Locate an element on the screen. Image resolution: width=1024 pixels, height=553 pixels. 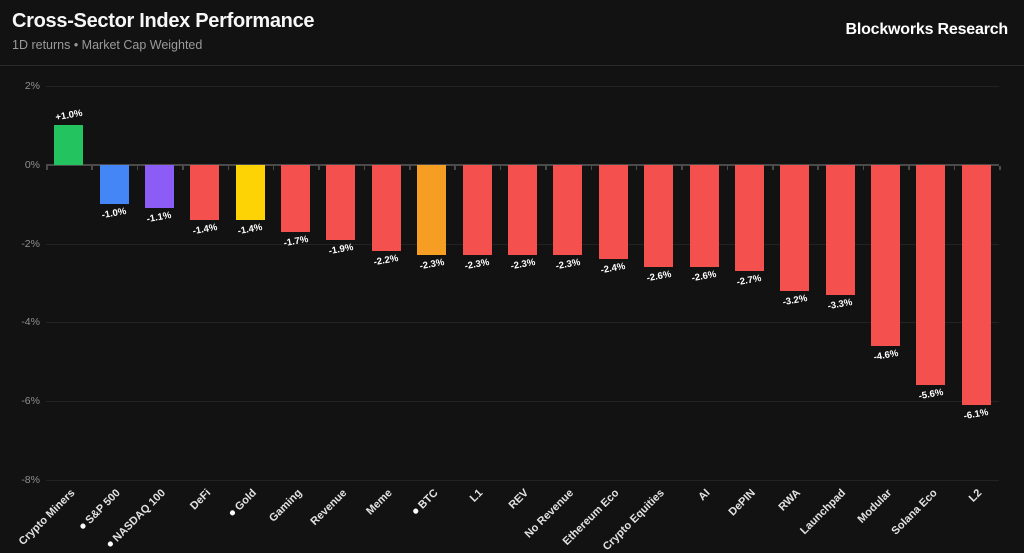
x-axis-label-text: REV is located at coordinates (518, 499).